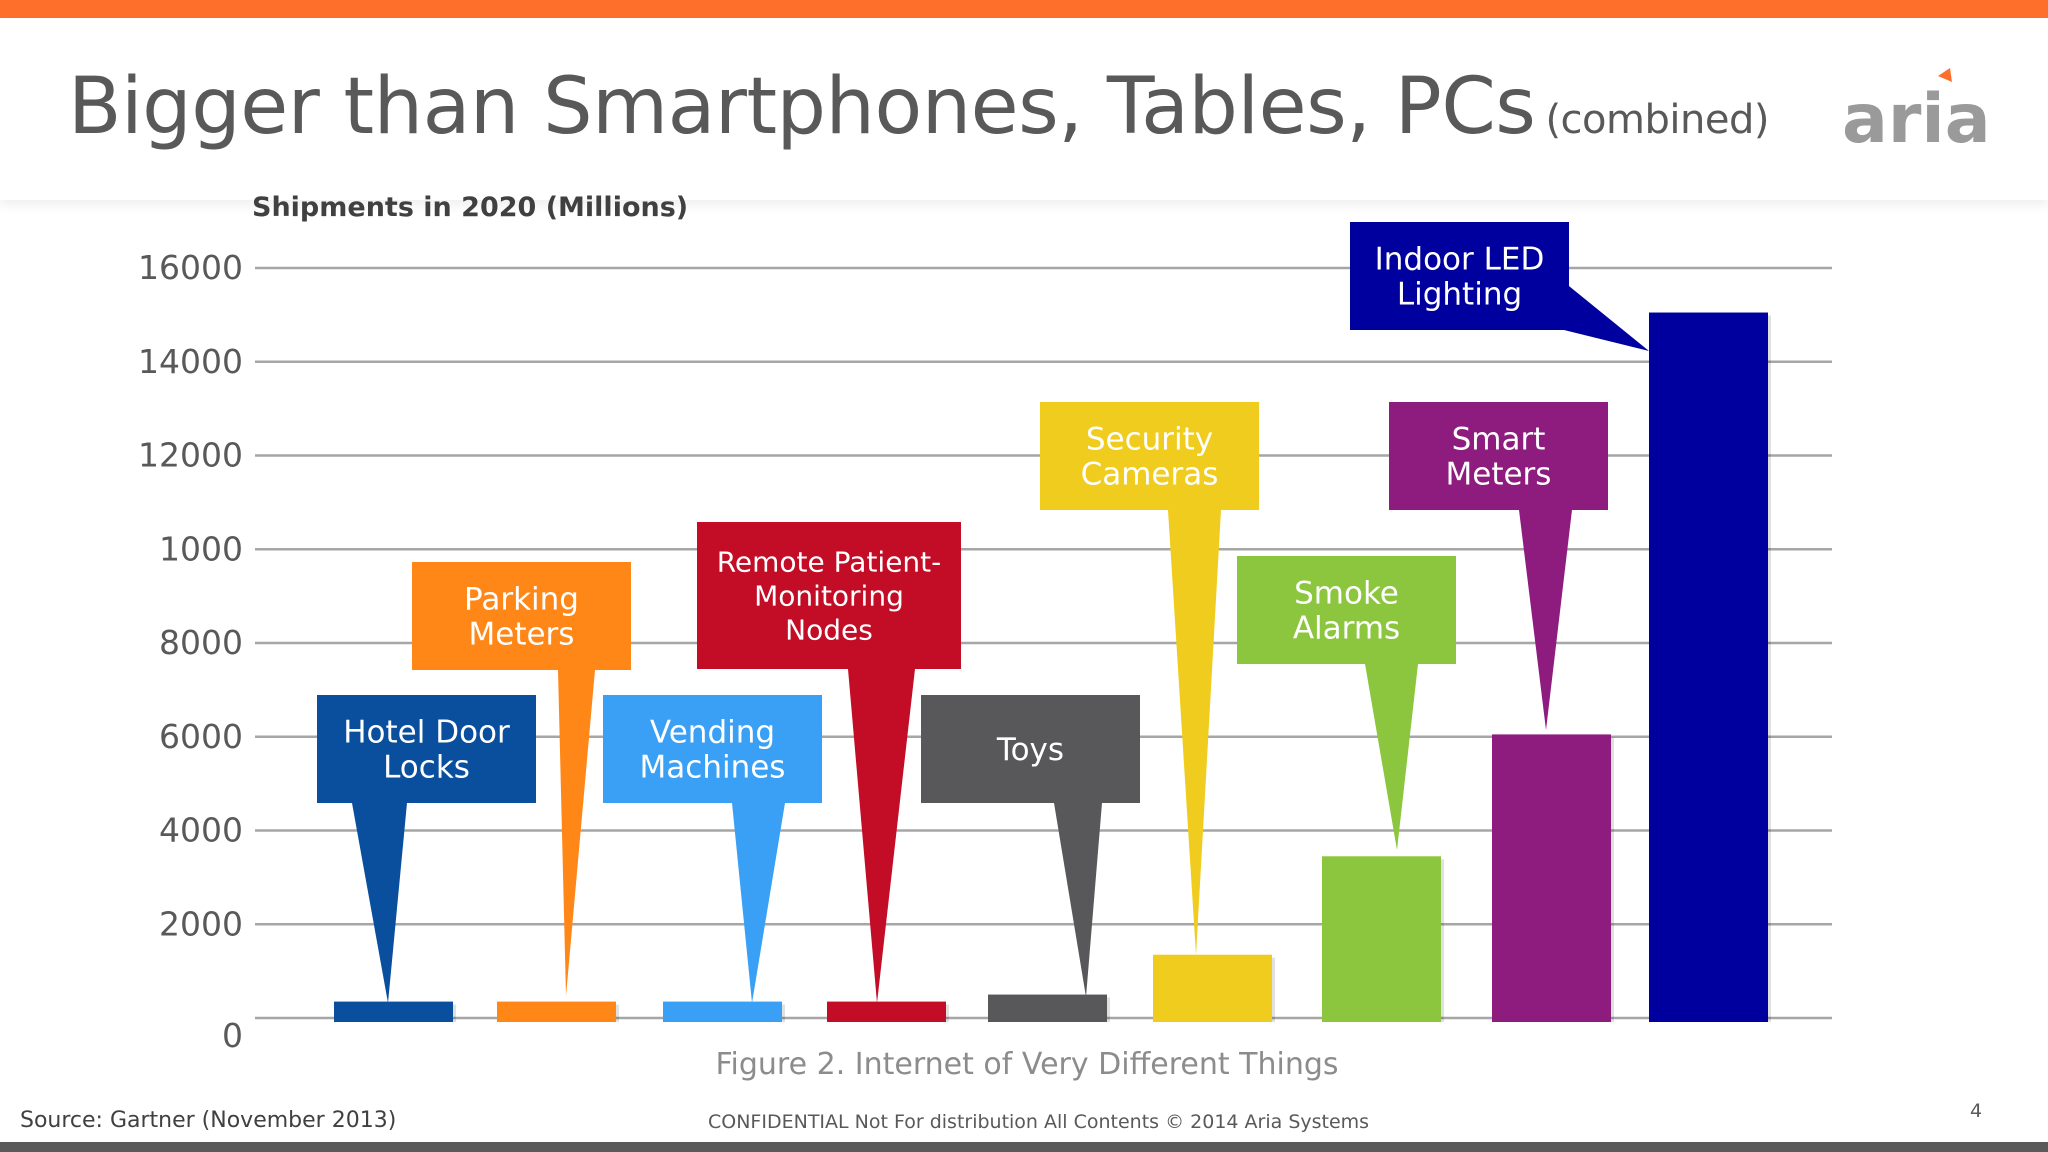 Image resolution: width=2048 pixels, height=1152 pixels. What do you see at coordinates (470, 207) in the screenshot?
I see `chart-title: Shipments in 2020 (Millions)` at bounding box center [470, 207].